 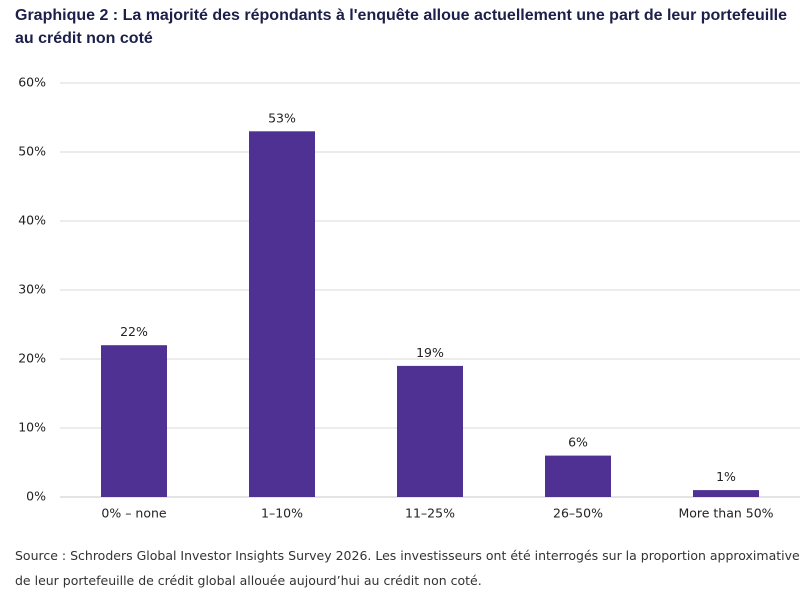 I want to click on bar-value-label: 53%, so click(x=282, y=117).